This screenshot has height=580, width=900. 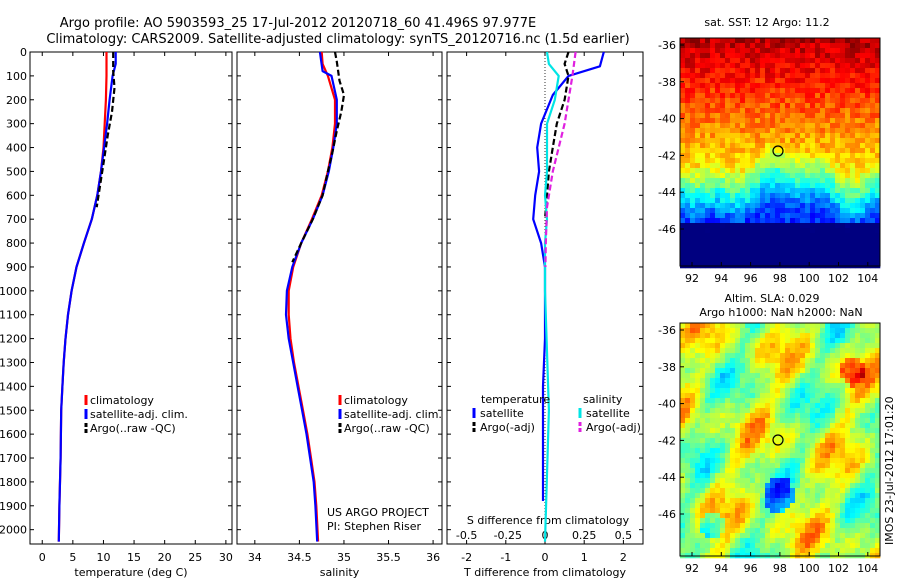 I want to click on depth-tick-label: 1100, so click(x=13, y=315).